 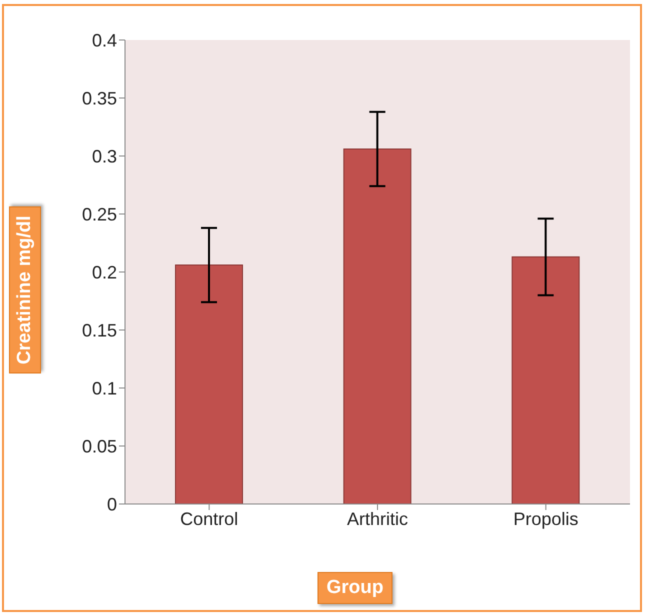 I want to click on y-axis-title: Creatinine mg/dl, so click(x=25, y=290).